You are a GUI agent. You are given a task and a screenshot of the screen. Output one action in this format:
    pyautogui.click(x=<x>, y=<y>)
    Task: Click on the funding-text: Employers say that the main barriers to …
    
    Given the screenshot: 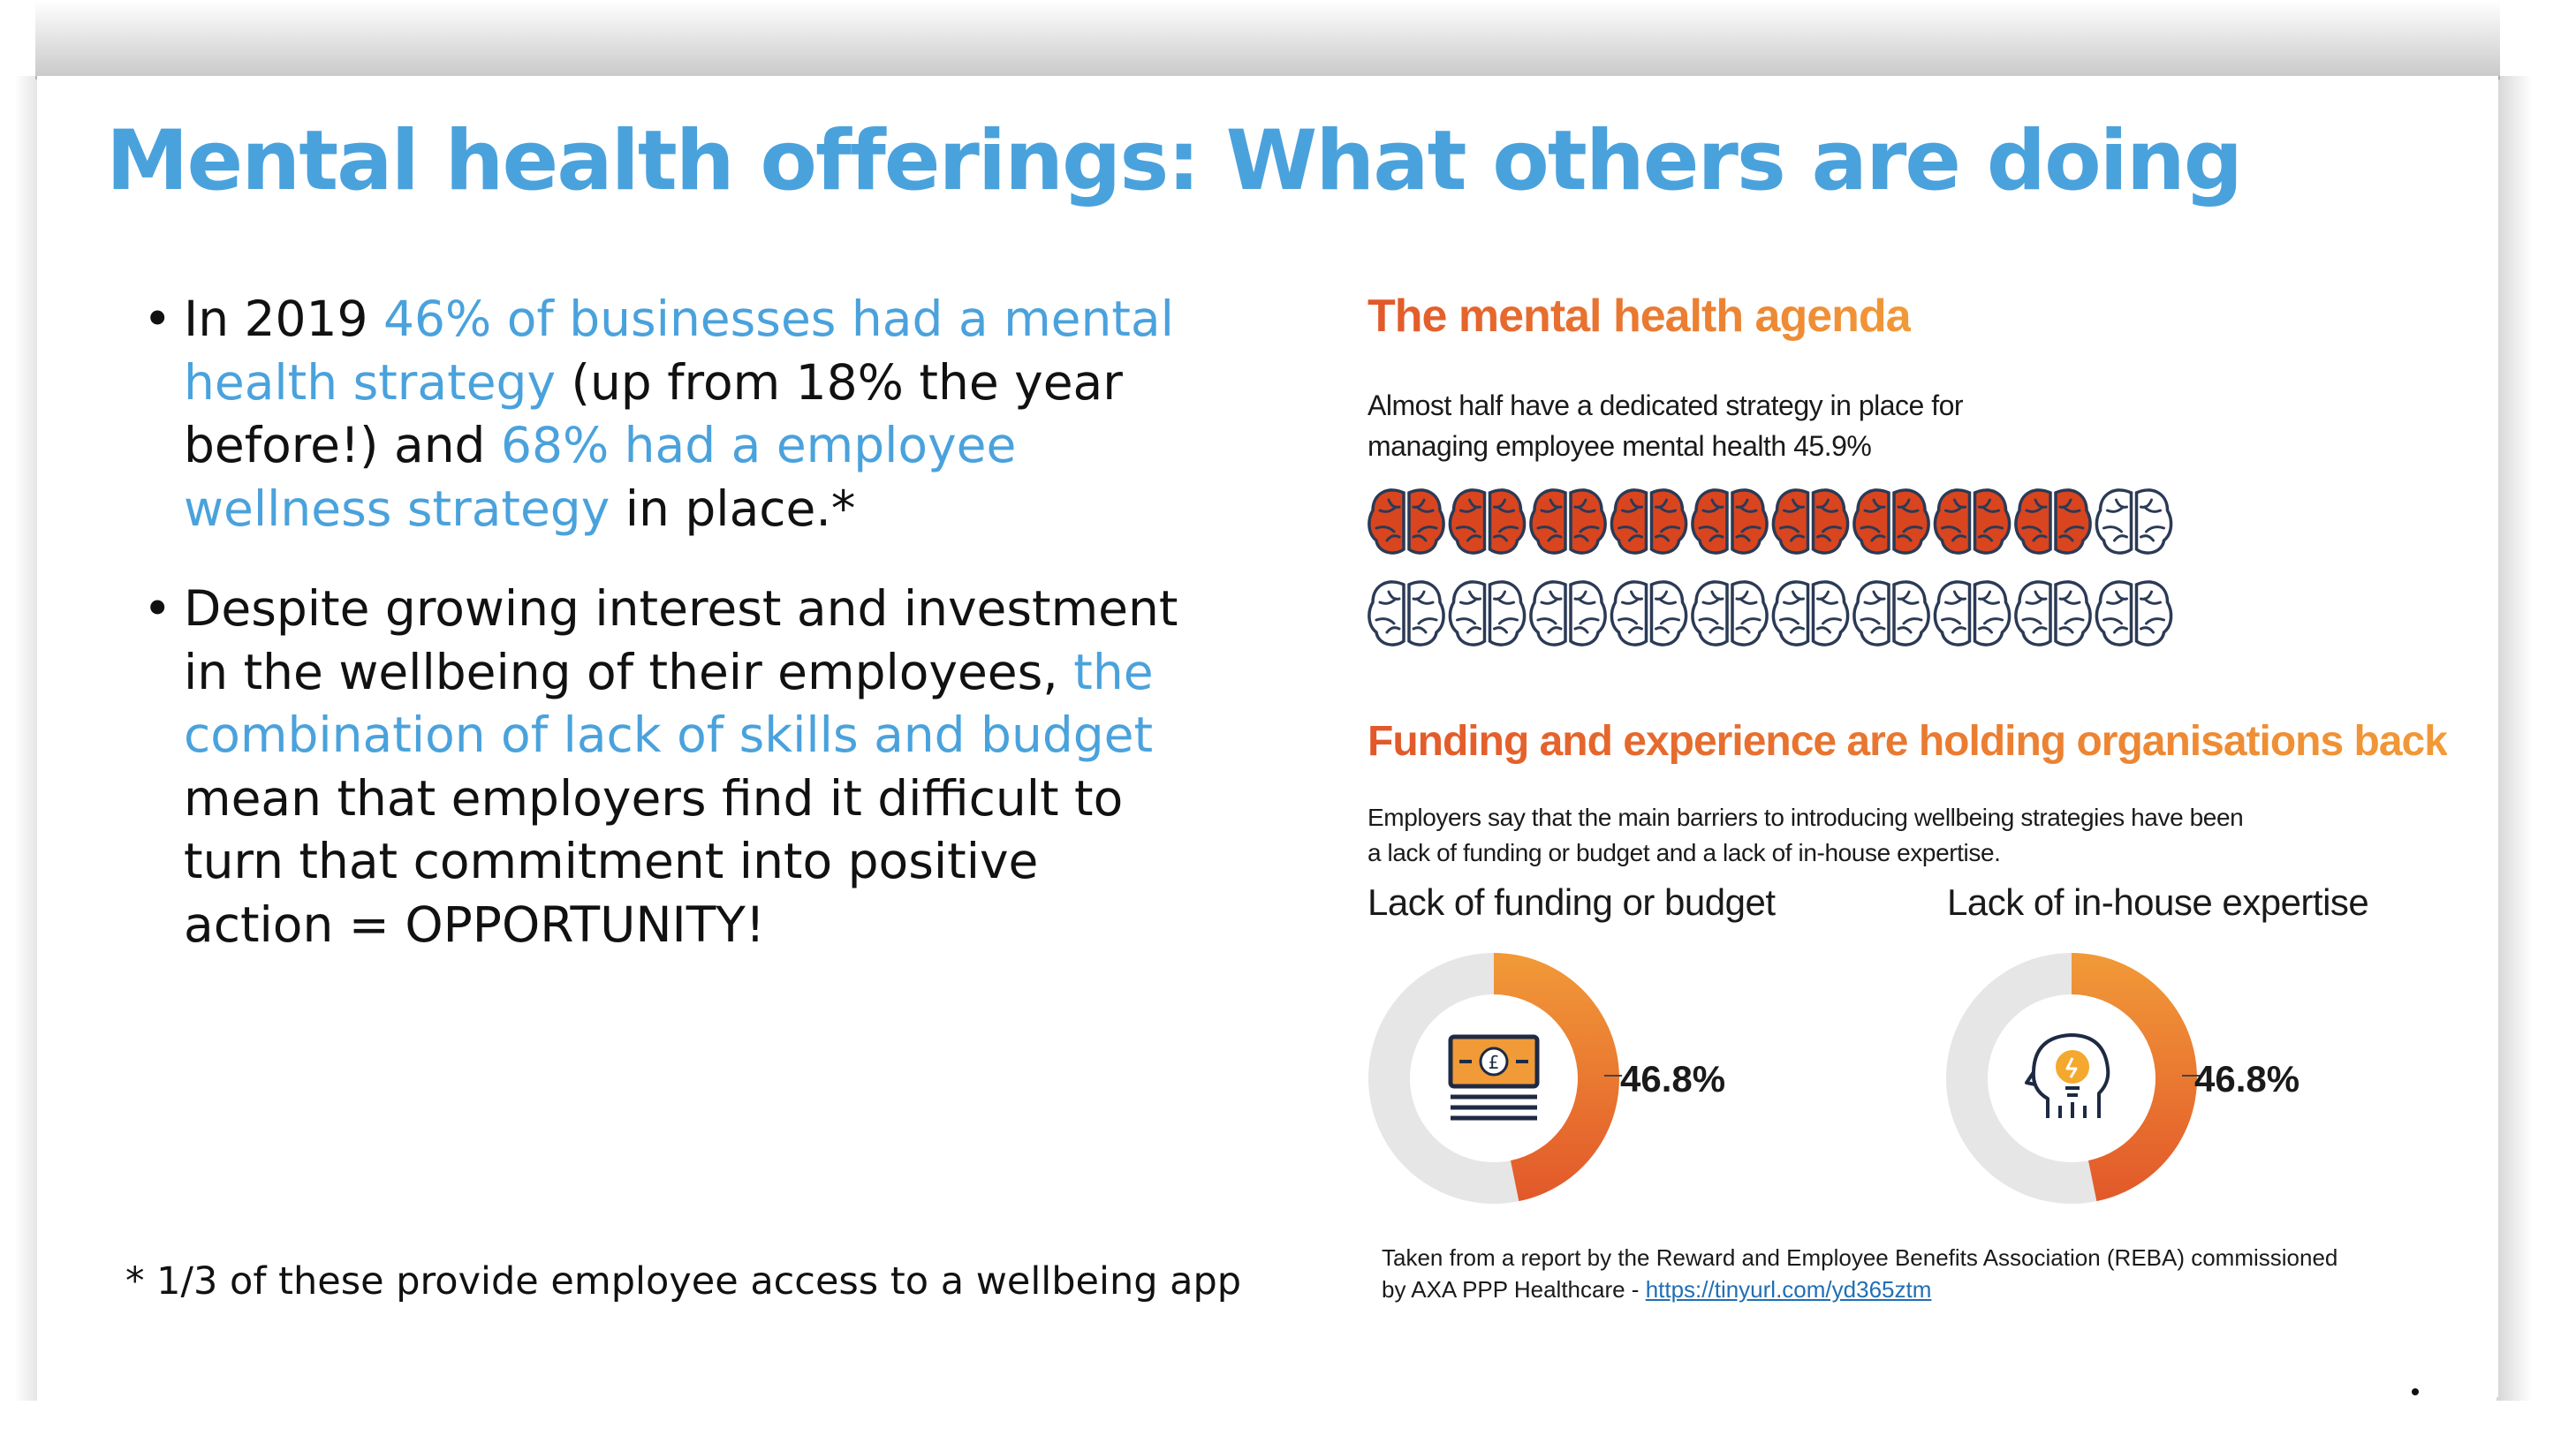 What is the action you would take?
    pyautogui.click(x=1806, y=835)
    